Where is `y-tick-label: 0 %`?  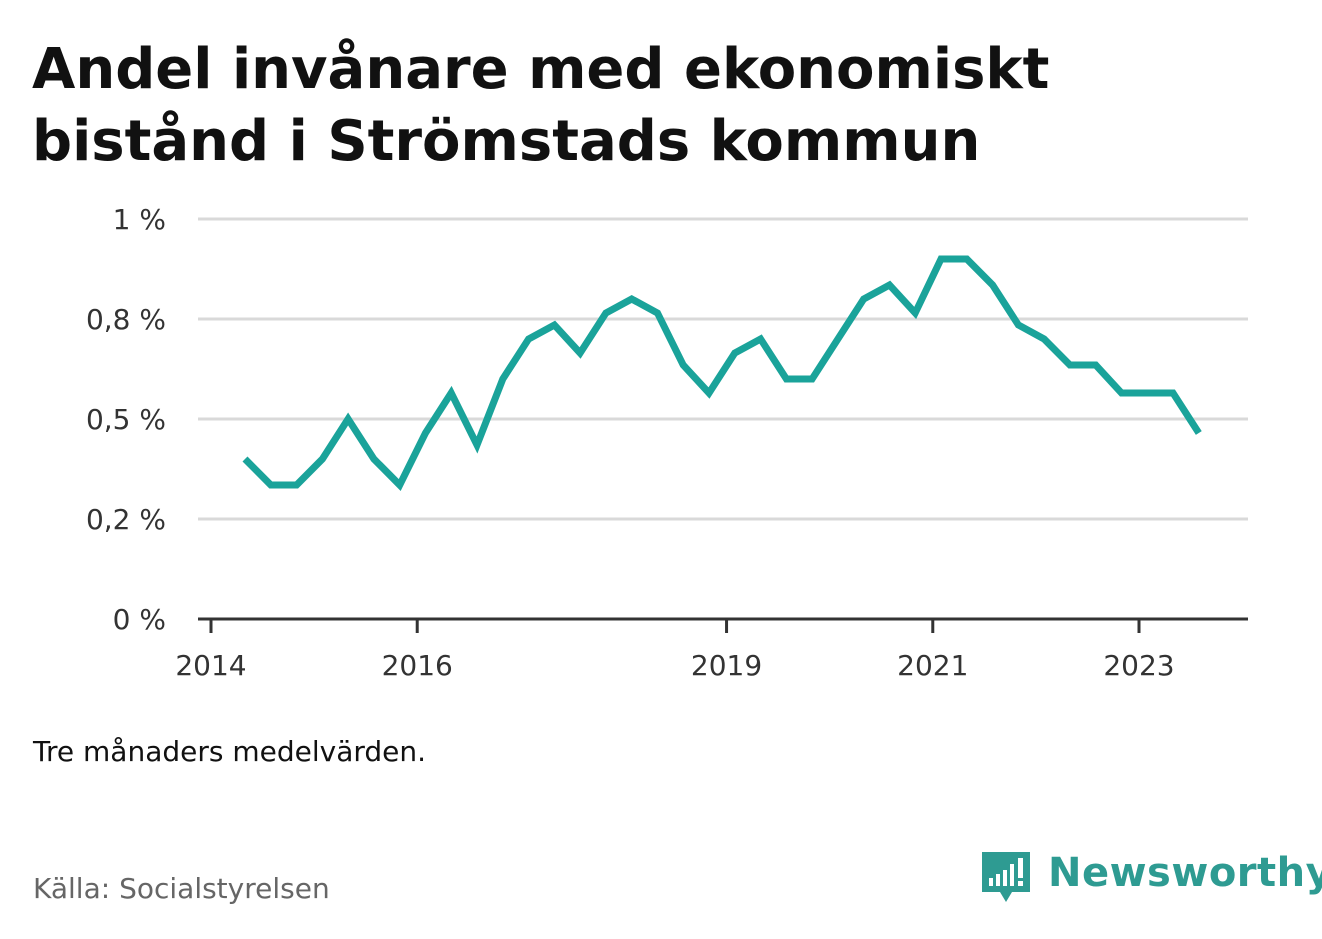 y-tick-label: 0 % is located at coordinates (139, 619).